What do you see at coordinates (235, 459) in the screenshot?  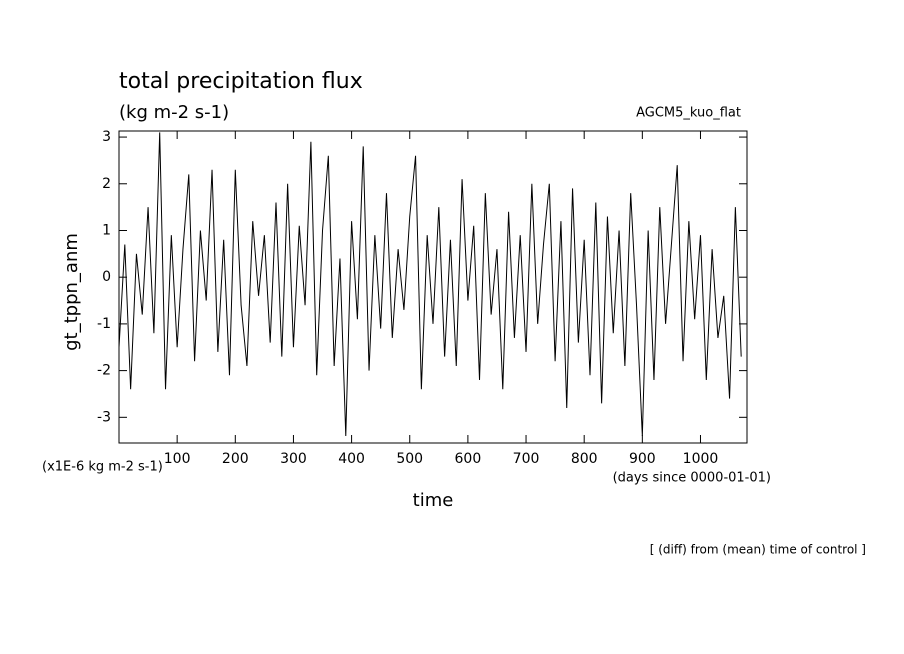 I see `x-tick-label: 200` at bounding box center [235, 459].